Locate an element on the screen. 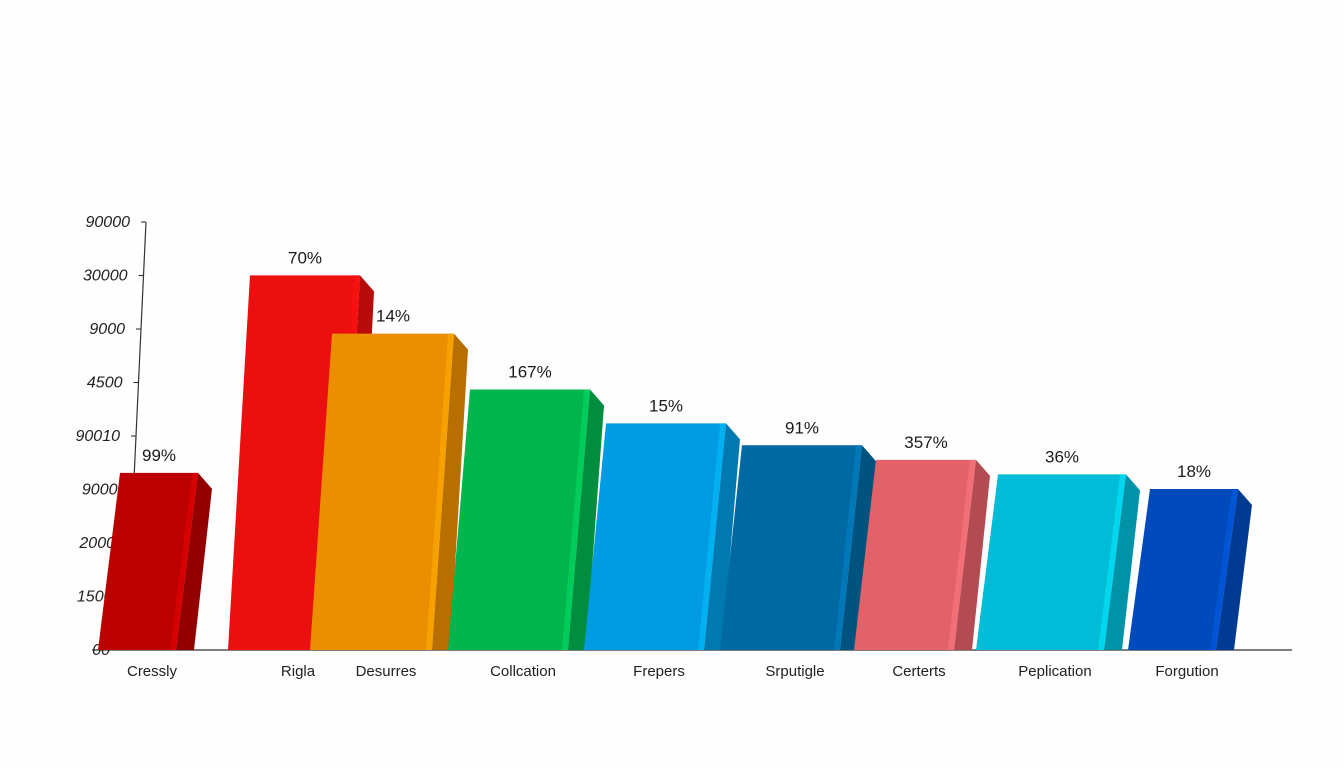  y-tick-label: 90010 is located at coordinates (98, 436).